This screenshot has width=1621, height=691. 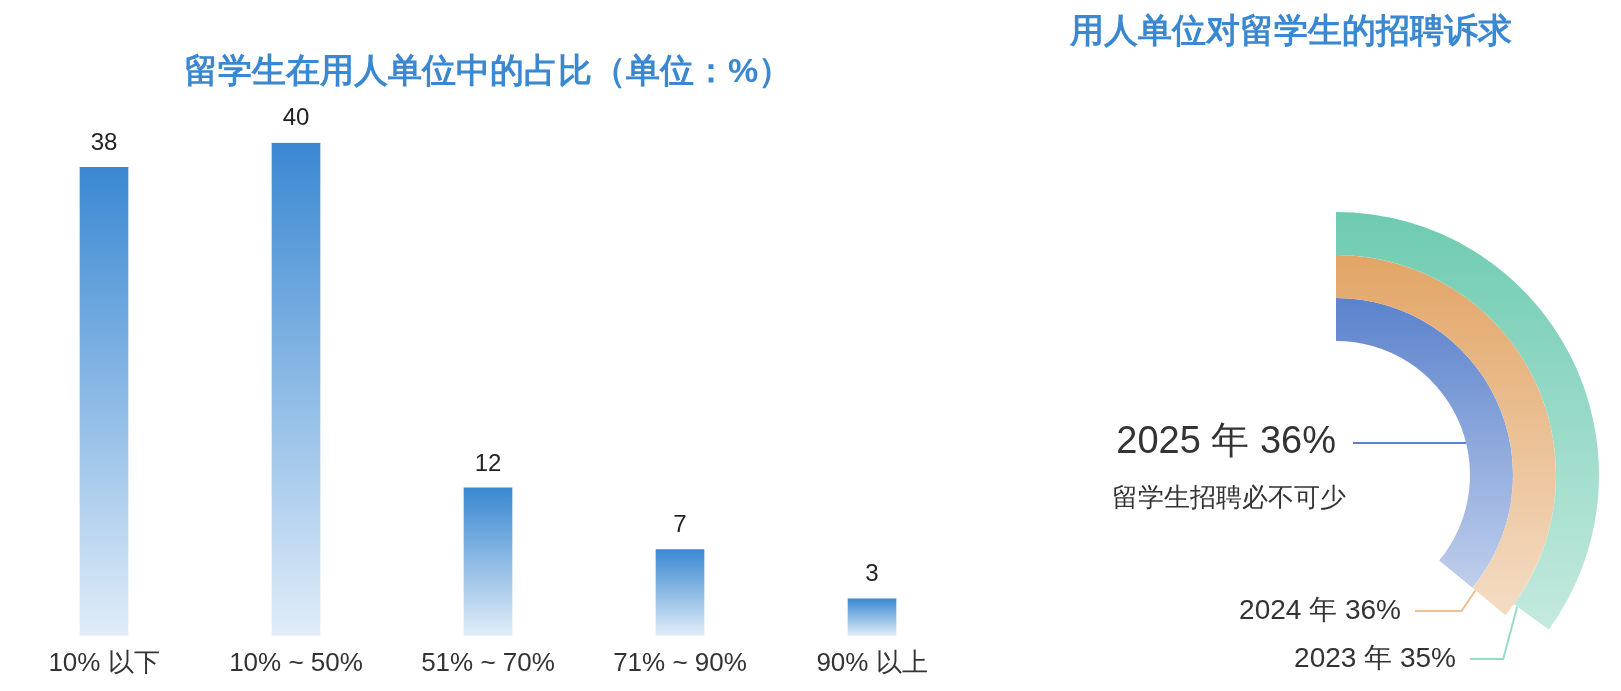 What do you see at coordinates (296, 661) in the screenshot?
I see `x-tick-label: 10% ~ 50%` at bounding box center [296, 661].